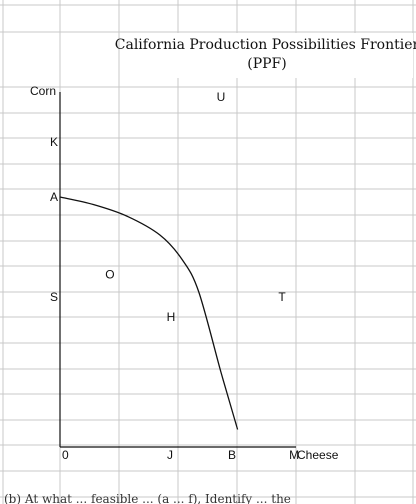 The image size is (416, 504). I want to click on chart-title-line-2: (PPF), so click(266, 64).